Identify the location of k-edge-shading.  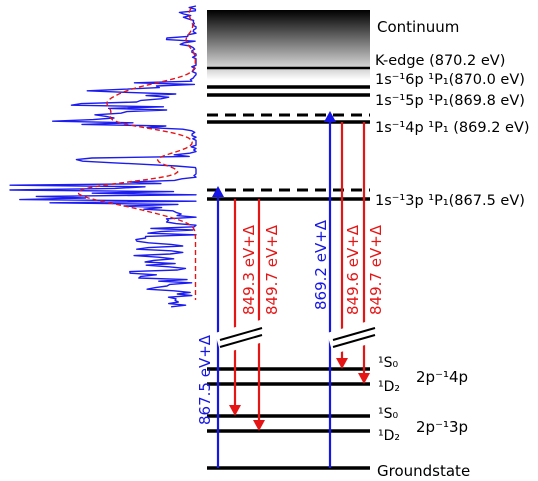
(288, 74).